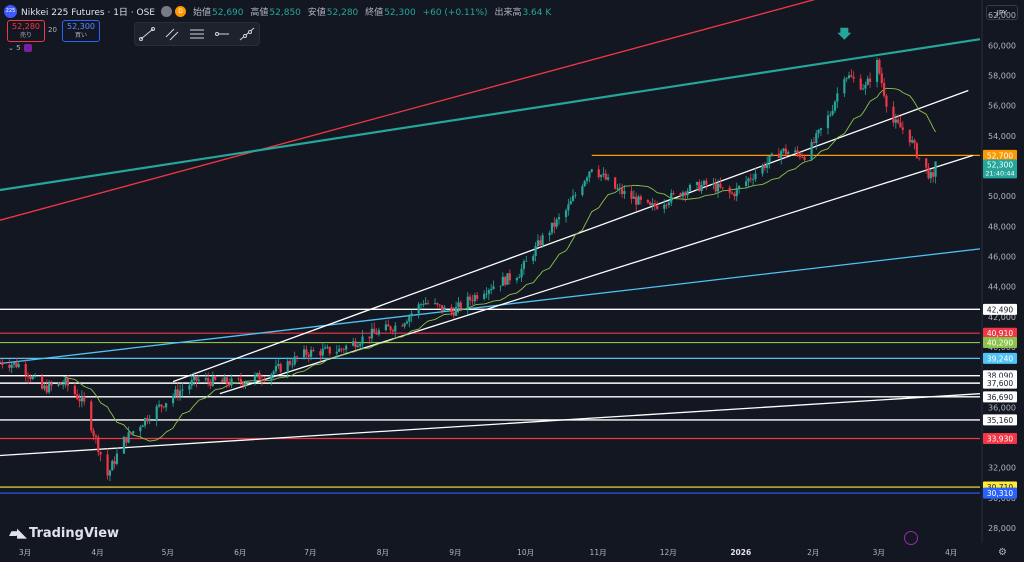  I want to click on badge-d: D, so click(180, 11).